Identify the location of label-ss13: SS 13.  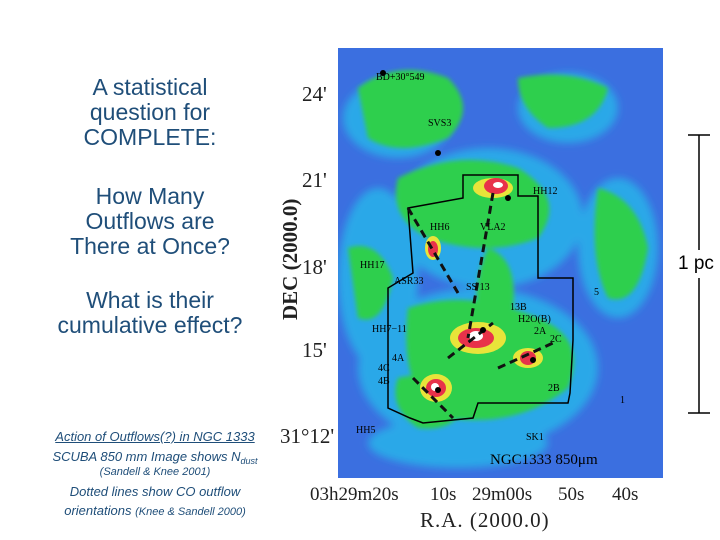
(478, 287).